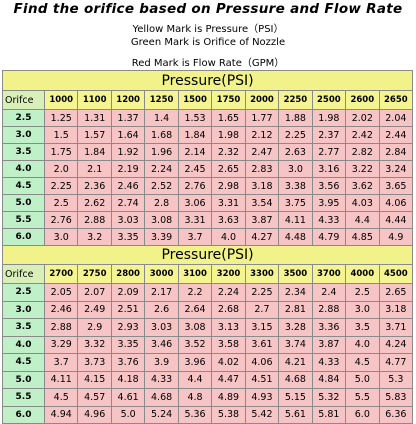 The height and width of the screenshot is (424, 416). Describe the element at coordinates (228, 274) in the screenshot. I see `pressure-header-cell: 3200` at that location.